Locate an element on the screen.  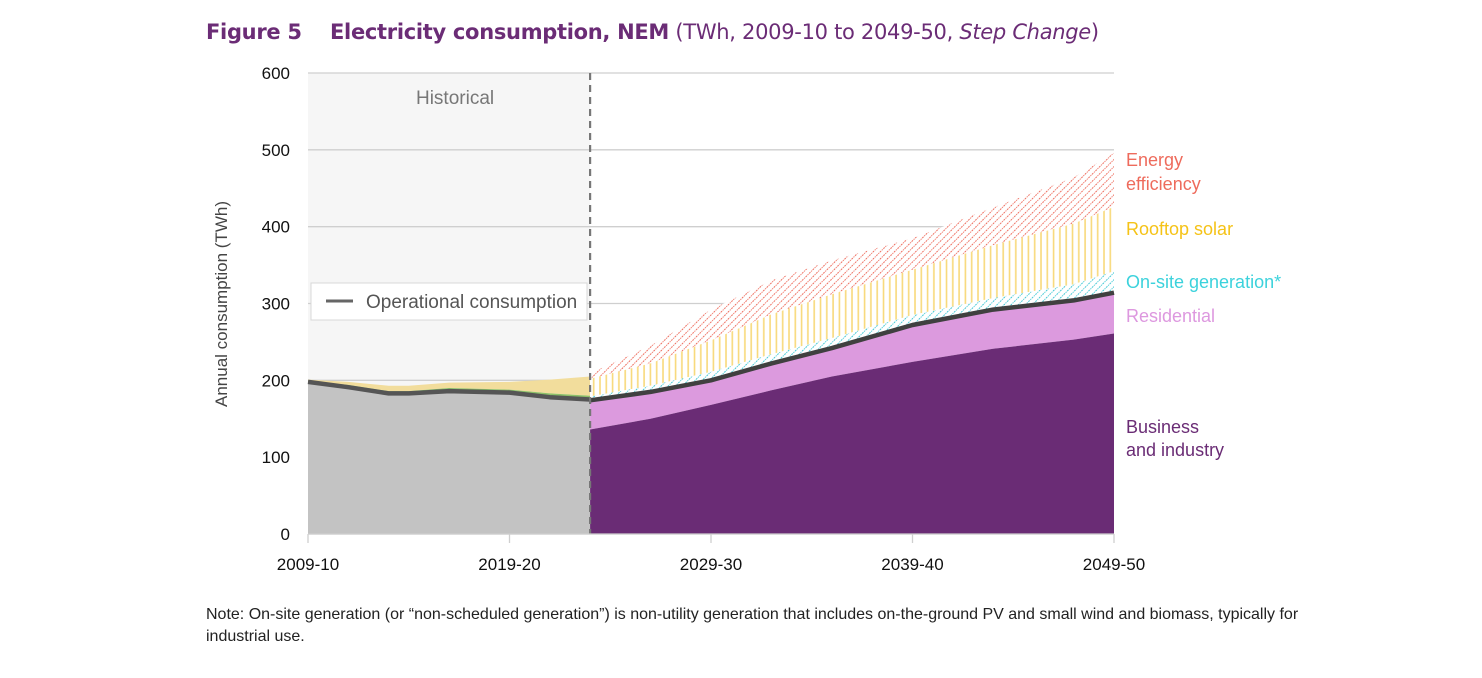
series-label-on-site-generation: On-site generation* is located at coordinates (1203, 282).